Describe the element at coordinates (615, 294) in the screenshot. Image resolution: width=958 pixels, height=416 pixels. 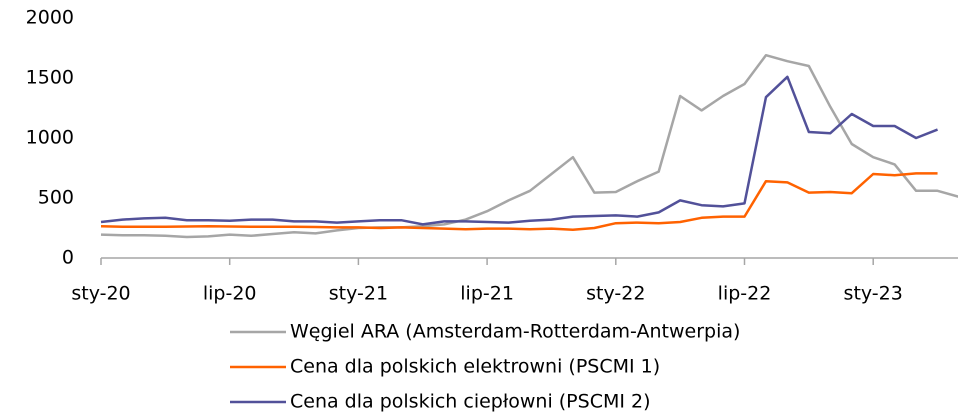
I see `x-tick-label: sty-22` at that location.